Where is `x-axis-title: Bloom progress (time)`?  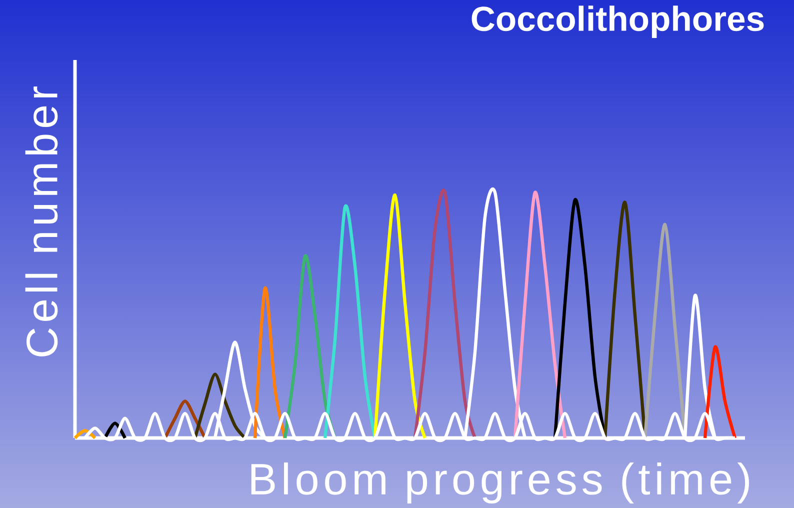
x-axis-title: Bloom progress (time) is located at coordinates (500, 483).